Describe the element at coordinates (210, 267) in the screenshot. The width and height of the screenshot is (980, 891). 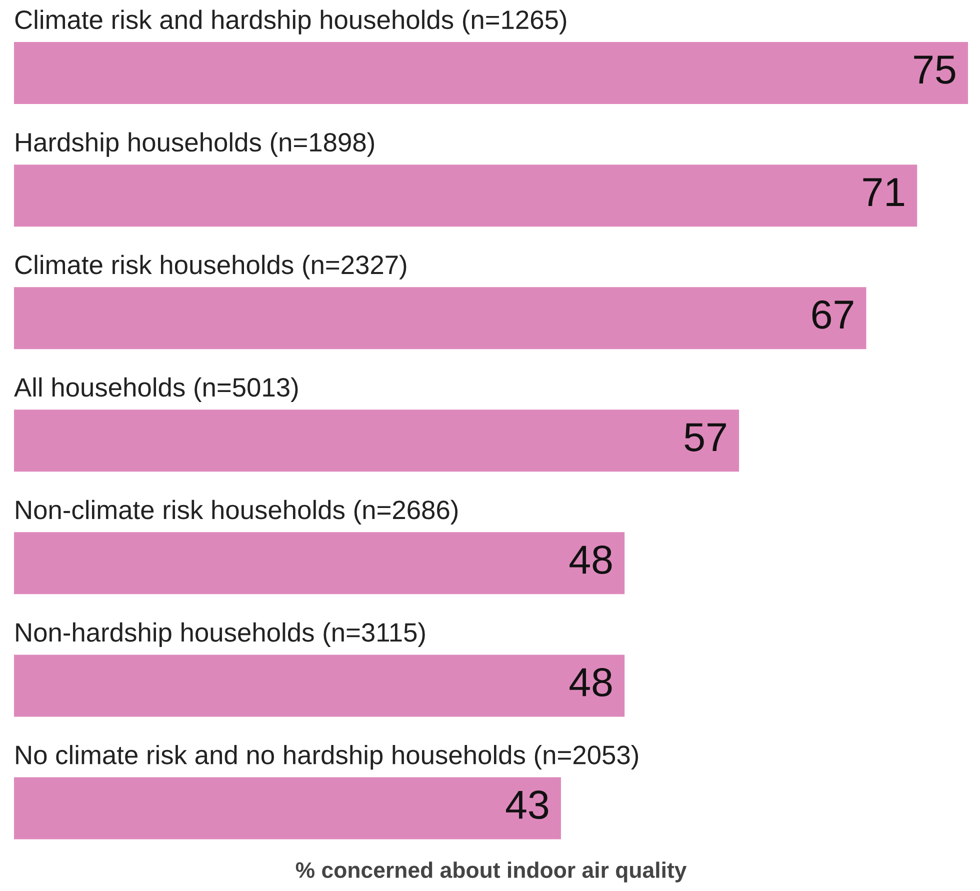
I see `y-tick-label: Climate risk households (n=2327)` at that location.